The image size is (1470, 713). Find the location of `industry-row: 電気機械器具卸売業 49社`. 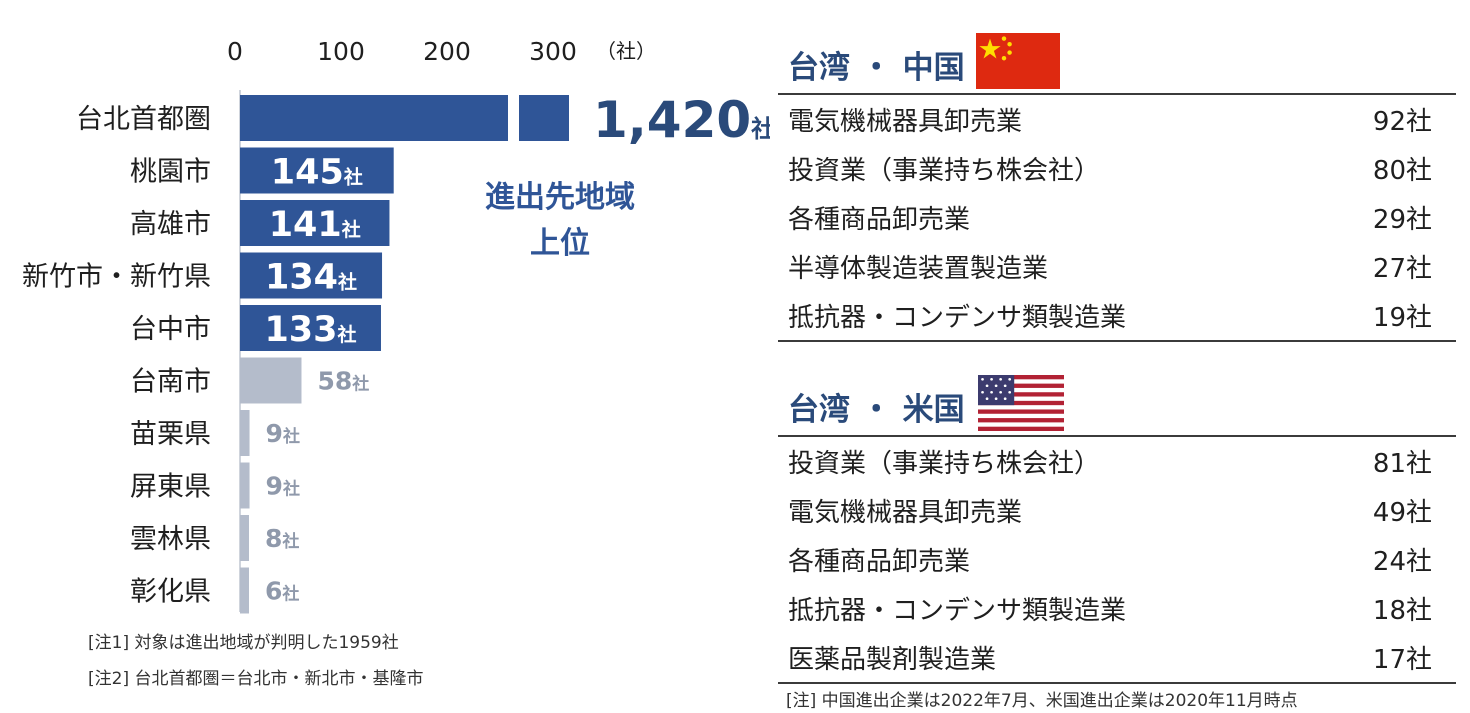

industry-row: 電気機械器具卸売業 49社 is located at coordinates (1117, 510).